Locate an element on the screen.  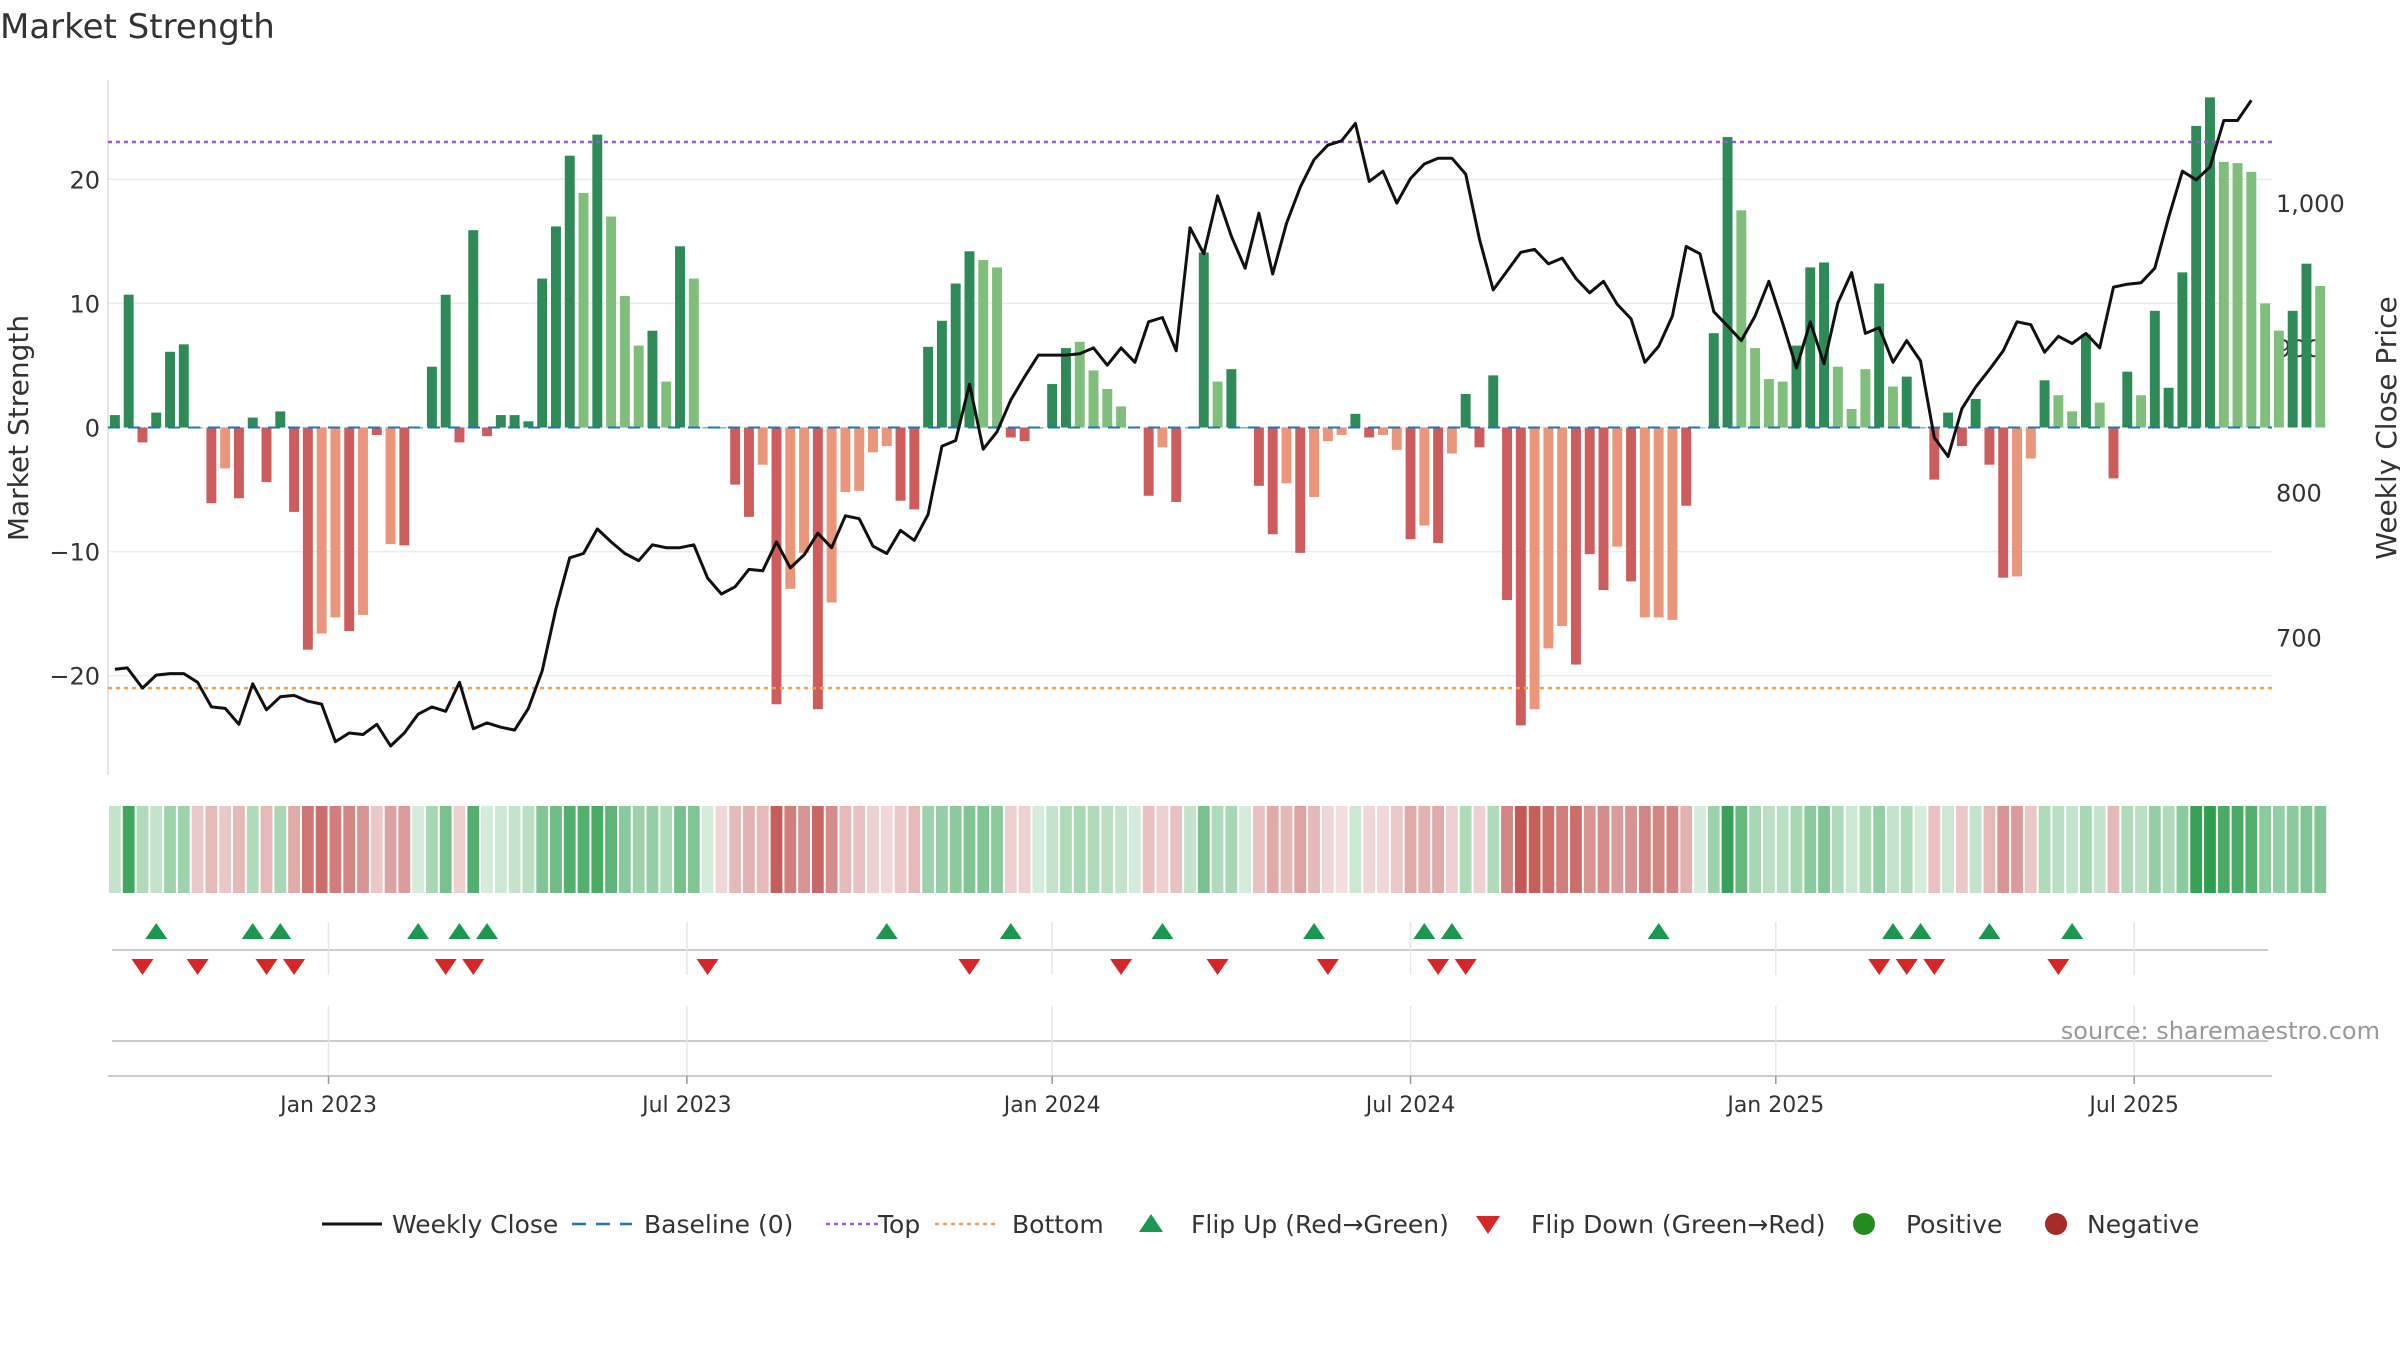
legend-label: Baseline (0) is located at coordinates (718, 1224).